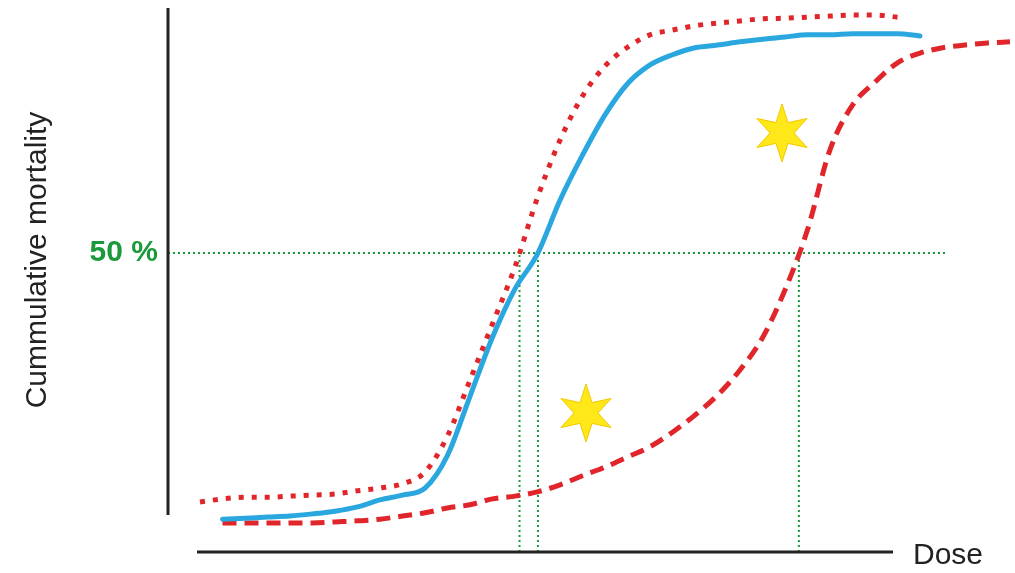  Describe the element at coordinates (36, 260) in the screenshot. I see `y-axis-title: Cummulative mortality` at that location.